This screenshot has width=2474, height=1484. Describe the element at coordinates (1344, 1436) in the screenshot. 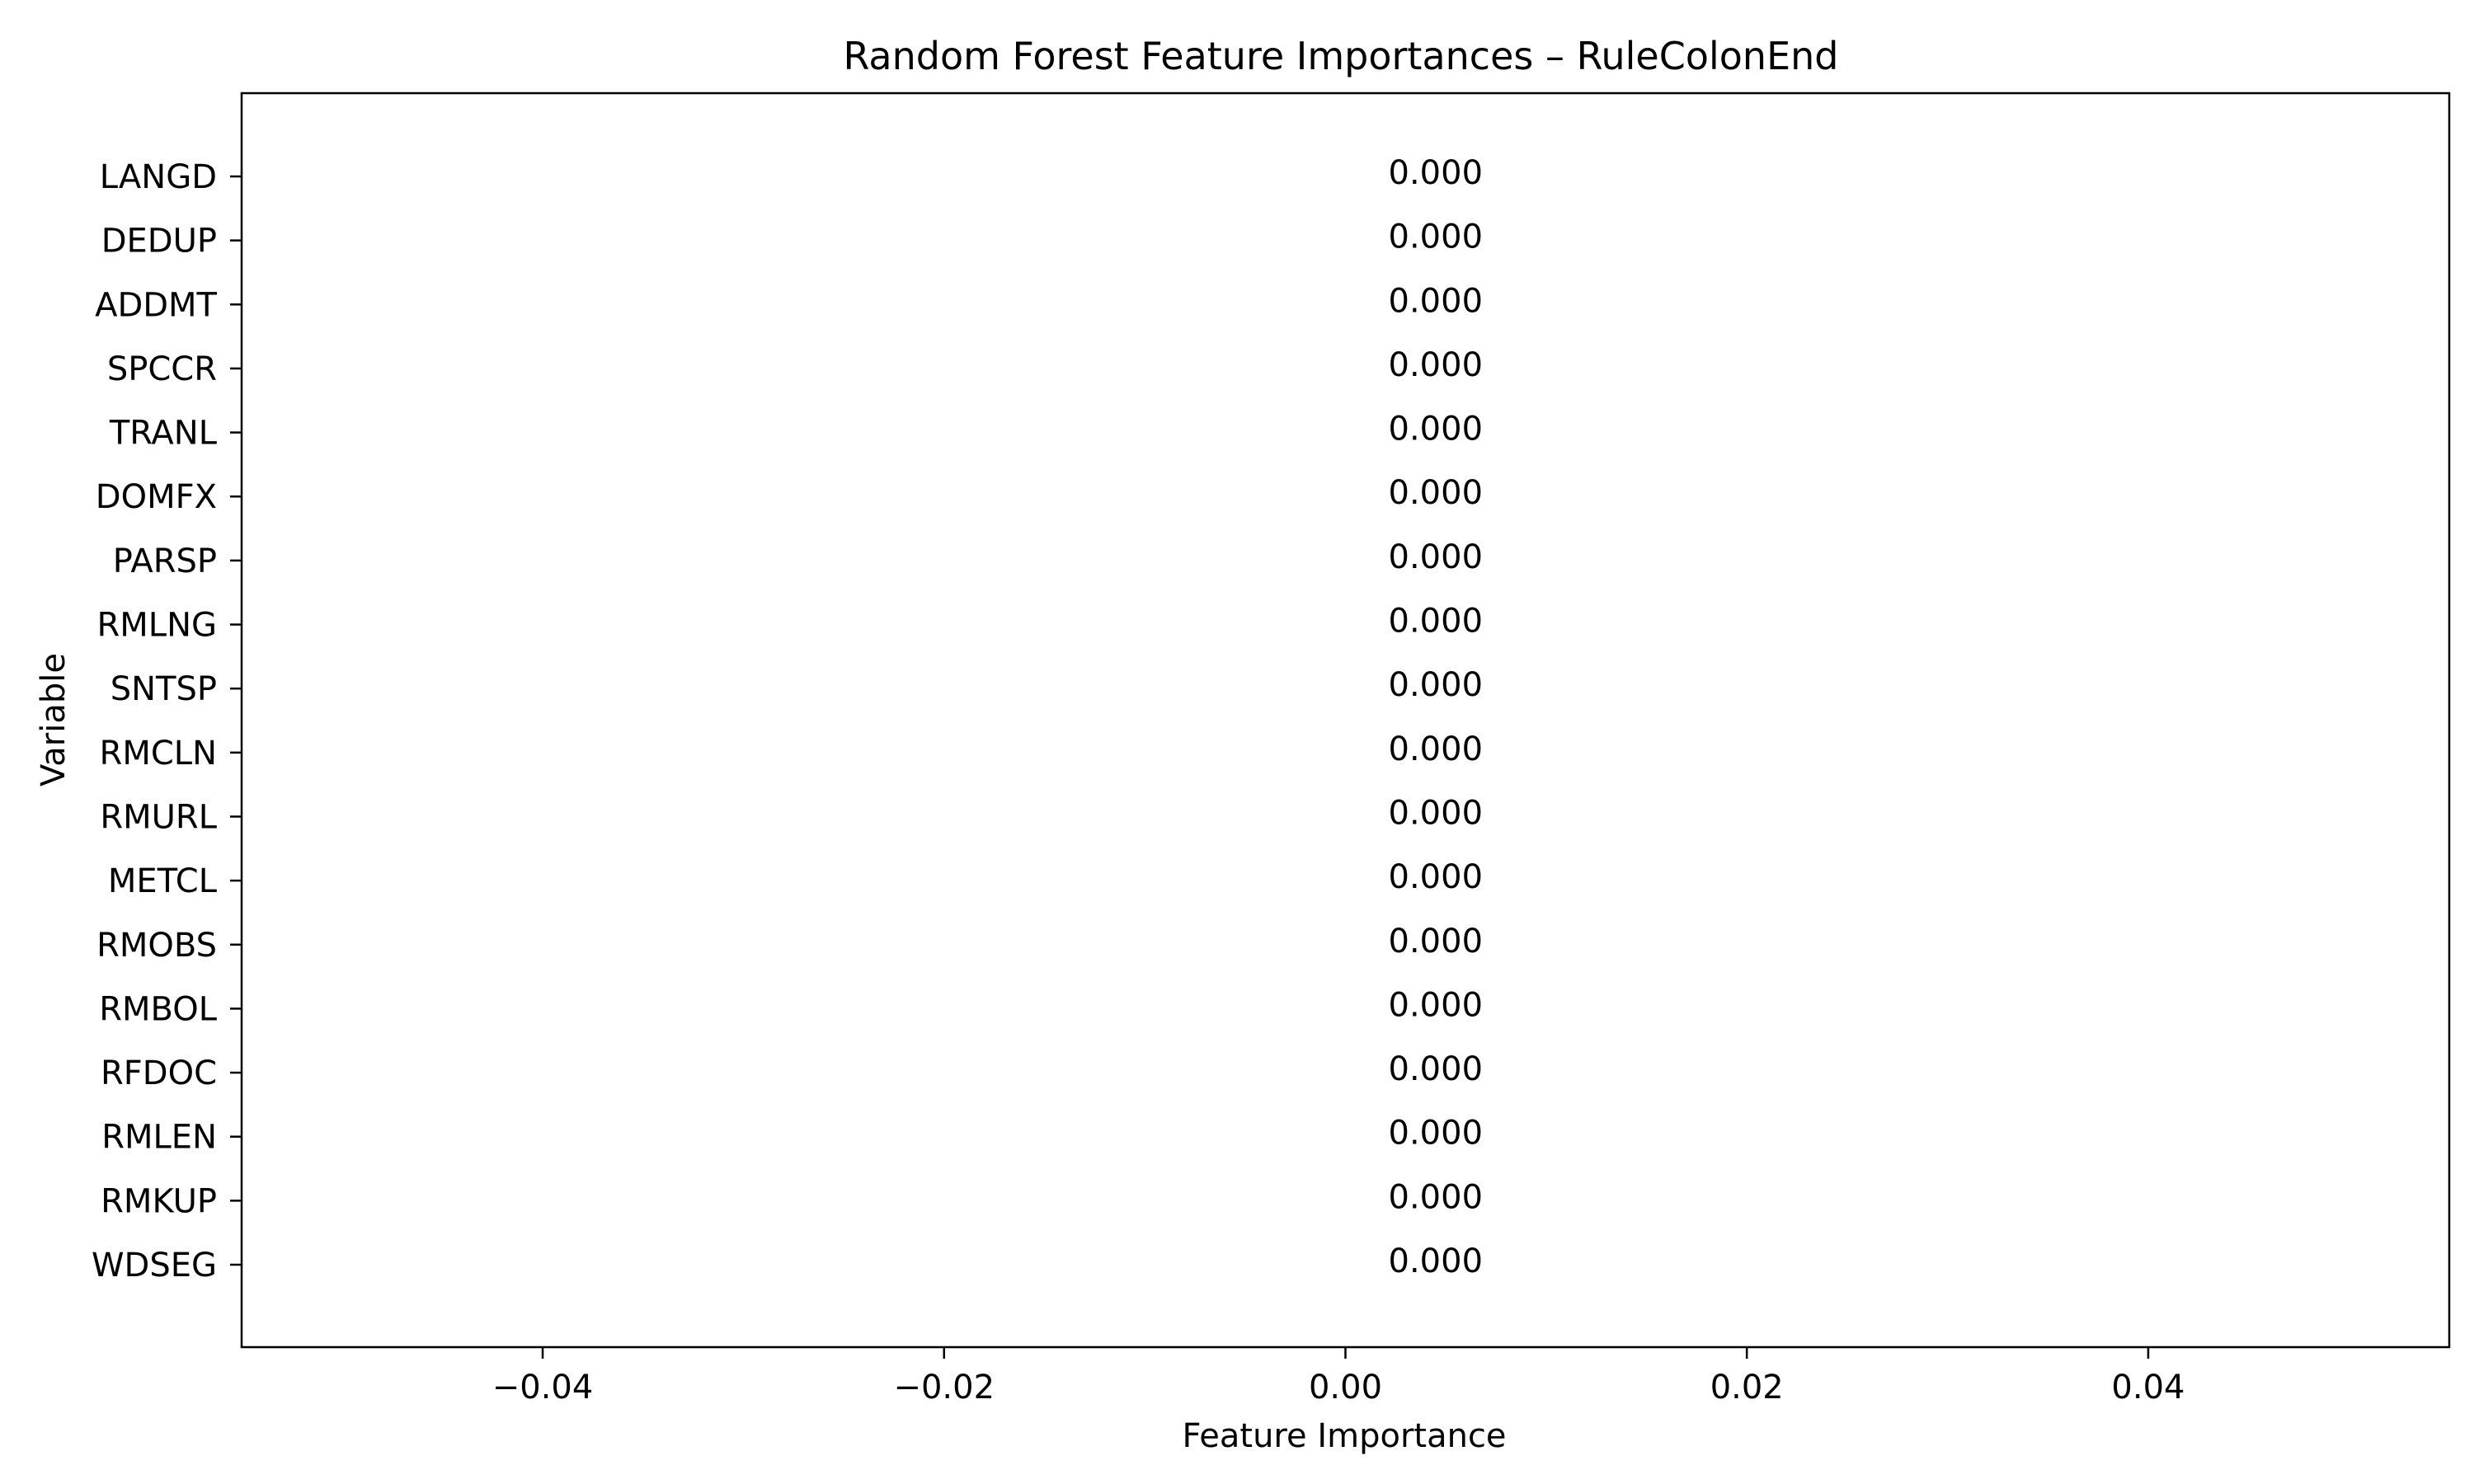

I see `x-axis-label: Feature Importance` at that location.